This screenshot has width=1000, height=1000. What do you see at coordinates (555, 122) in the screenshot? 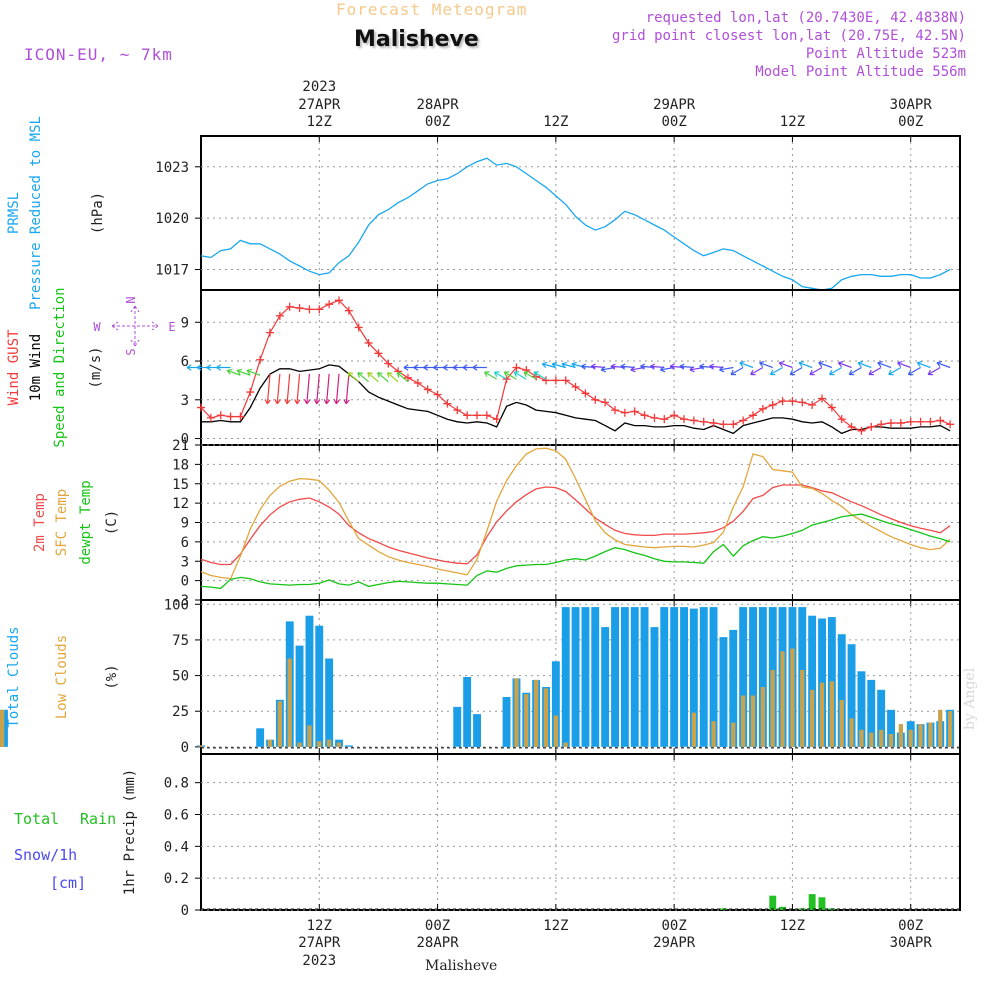
I see `top-time-label: 12Z` at bounding box center [555, 122].